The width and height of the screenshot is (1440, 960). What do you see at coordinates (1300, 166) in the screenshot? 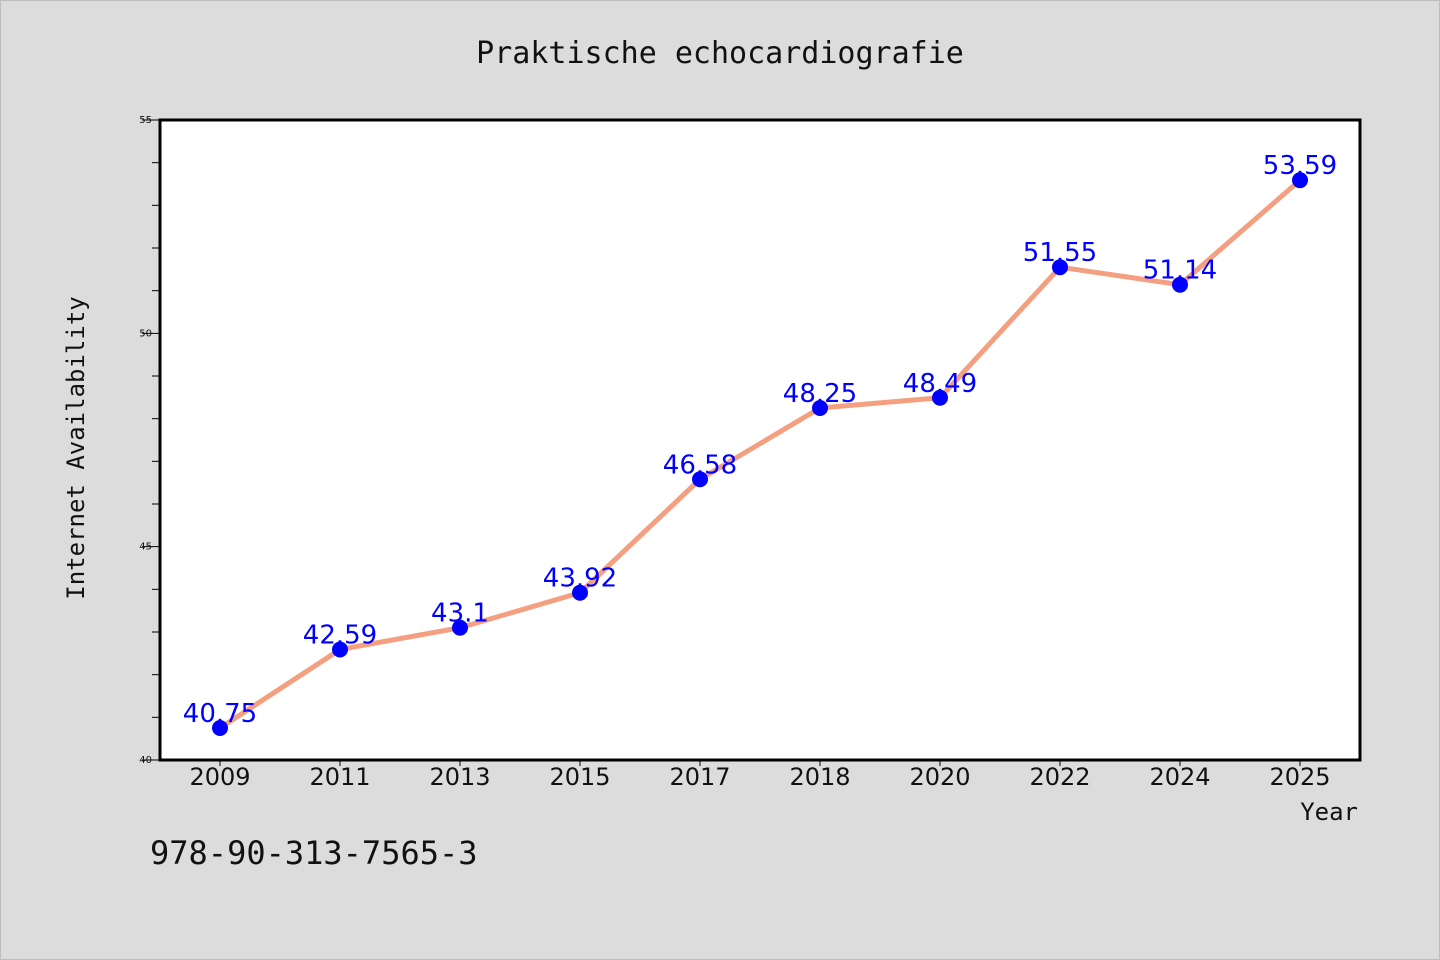
I see `data-label: 53.59` at bounding box center [1300, 166].